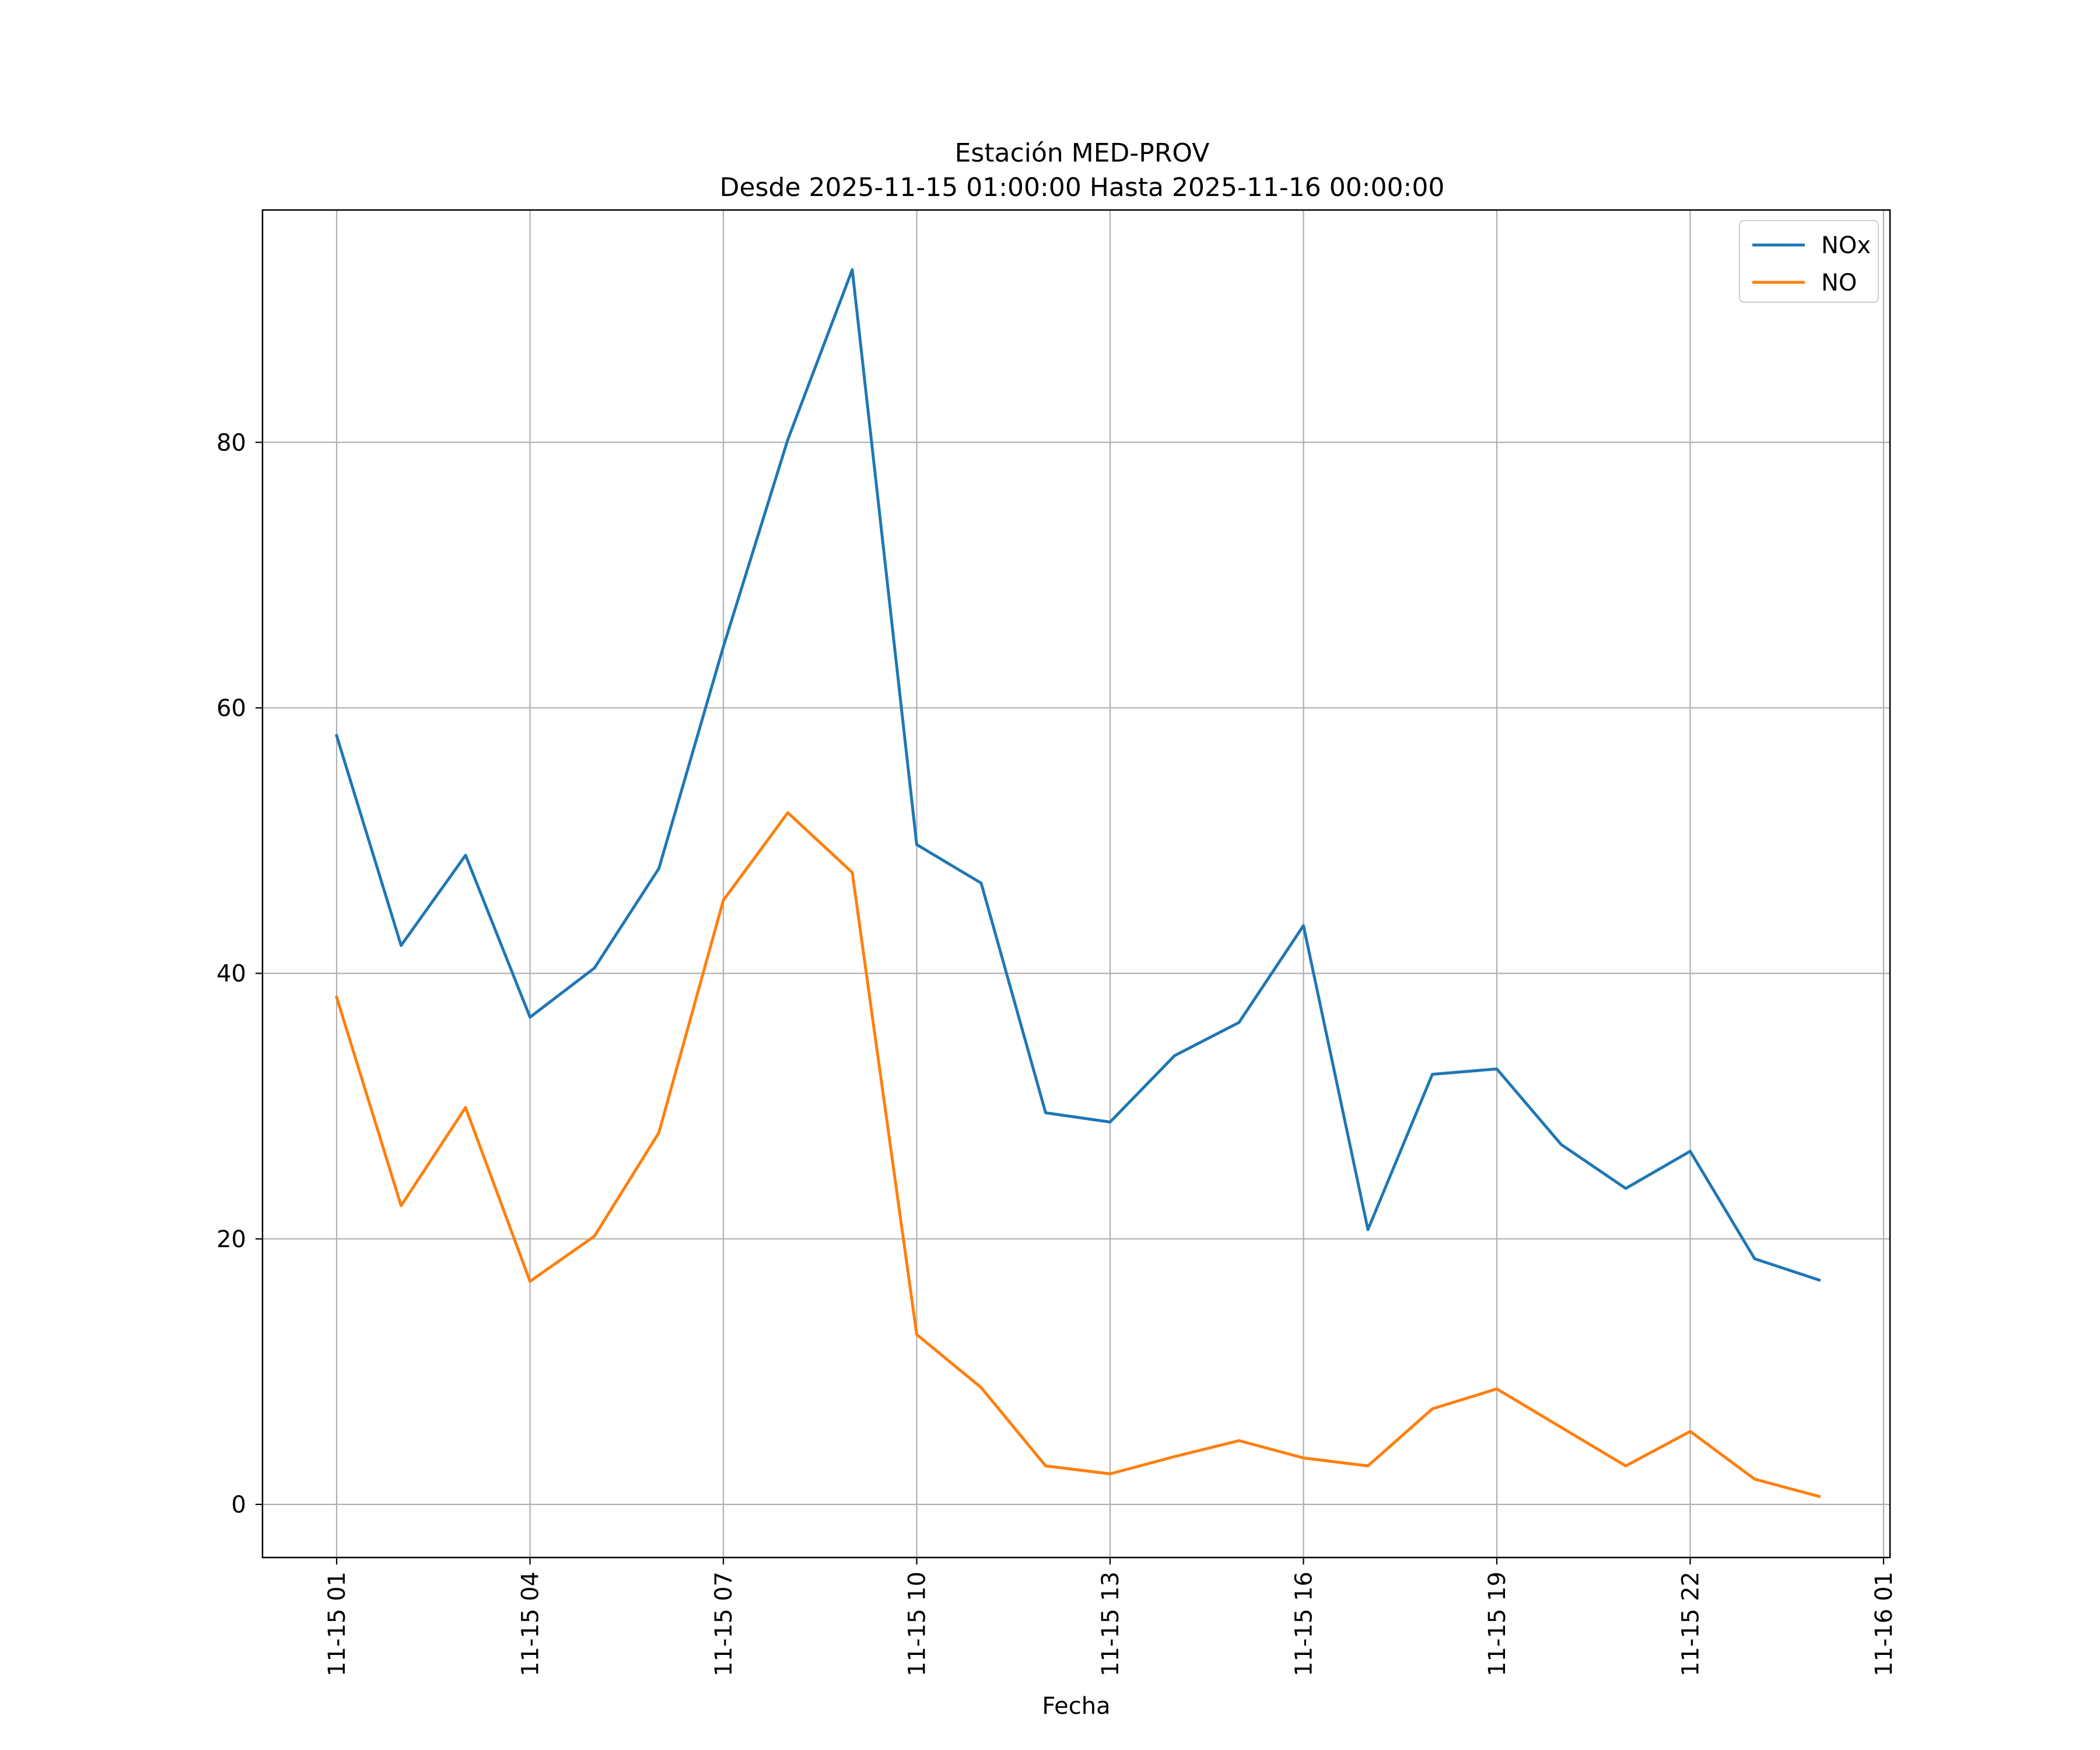 This screenshot has width=2100, height=1750. What do you see at coordinates (1303, 1624) in the screenshot?
I see `x-tick-label: 11-15 16` at bounding box center [1303, 1624].